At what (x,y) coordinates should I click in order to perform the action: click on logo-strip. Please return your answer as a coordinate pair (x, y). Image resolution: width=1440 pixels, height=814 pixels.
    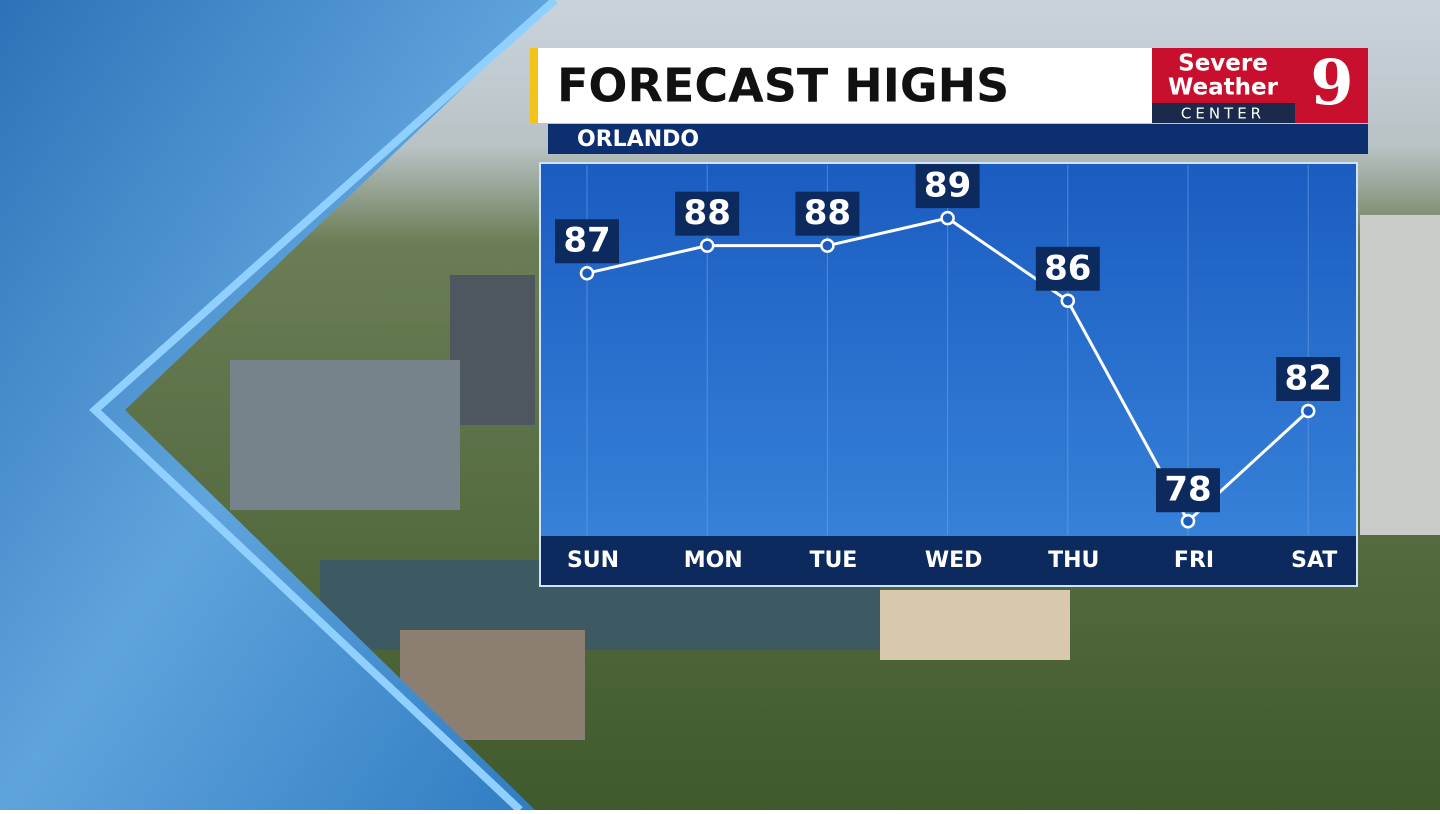
    Looking at the image, I should click on (1223, 113).